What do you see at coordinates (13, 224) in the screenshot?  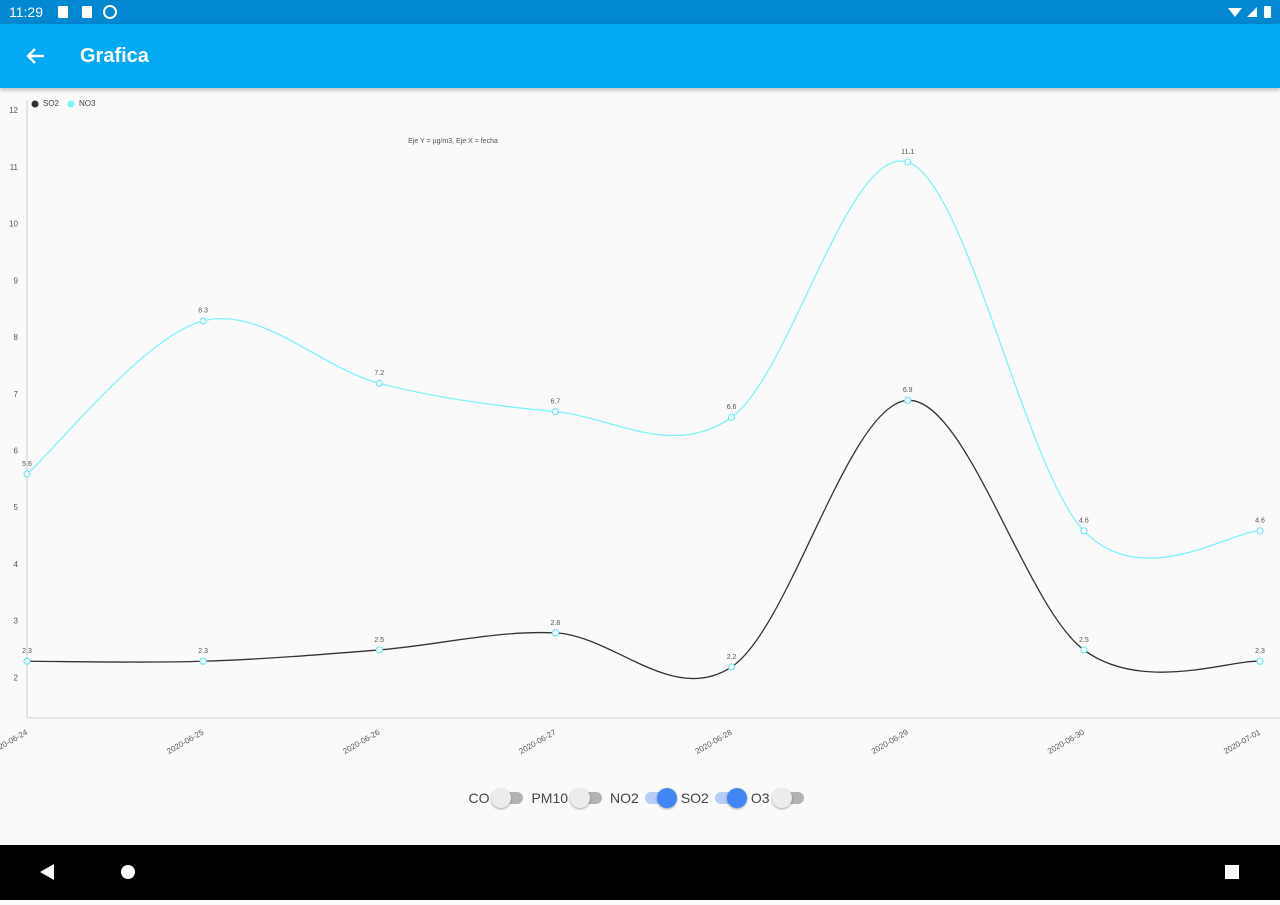 I see `y-tick-label: 10` at bounding box center [13, 224].